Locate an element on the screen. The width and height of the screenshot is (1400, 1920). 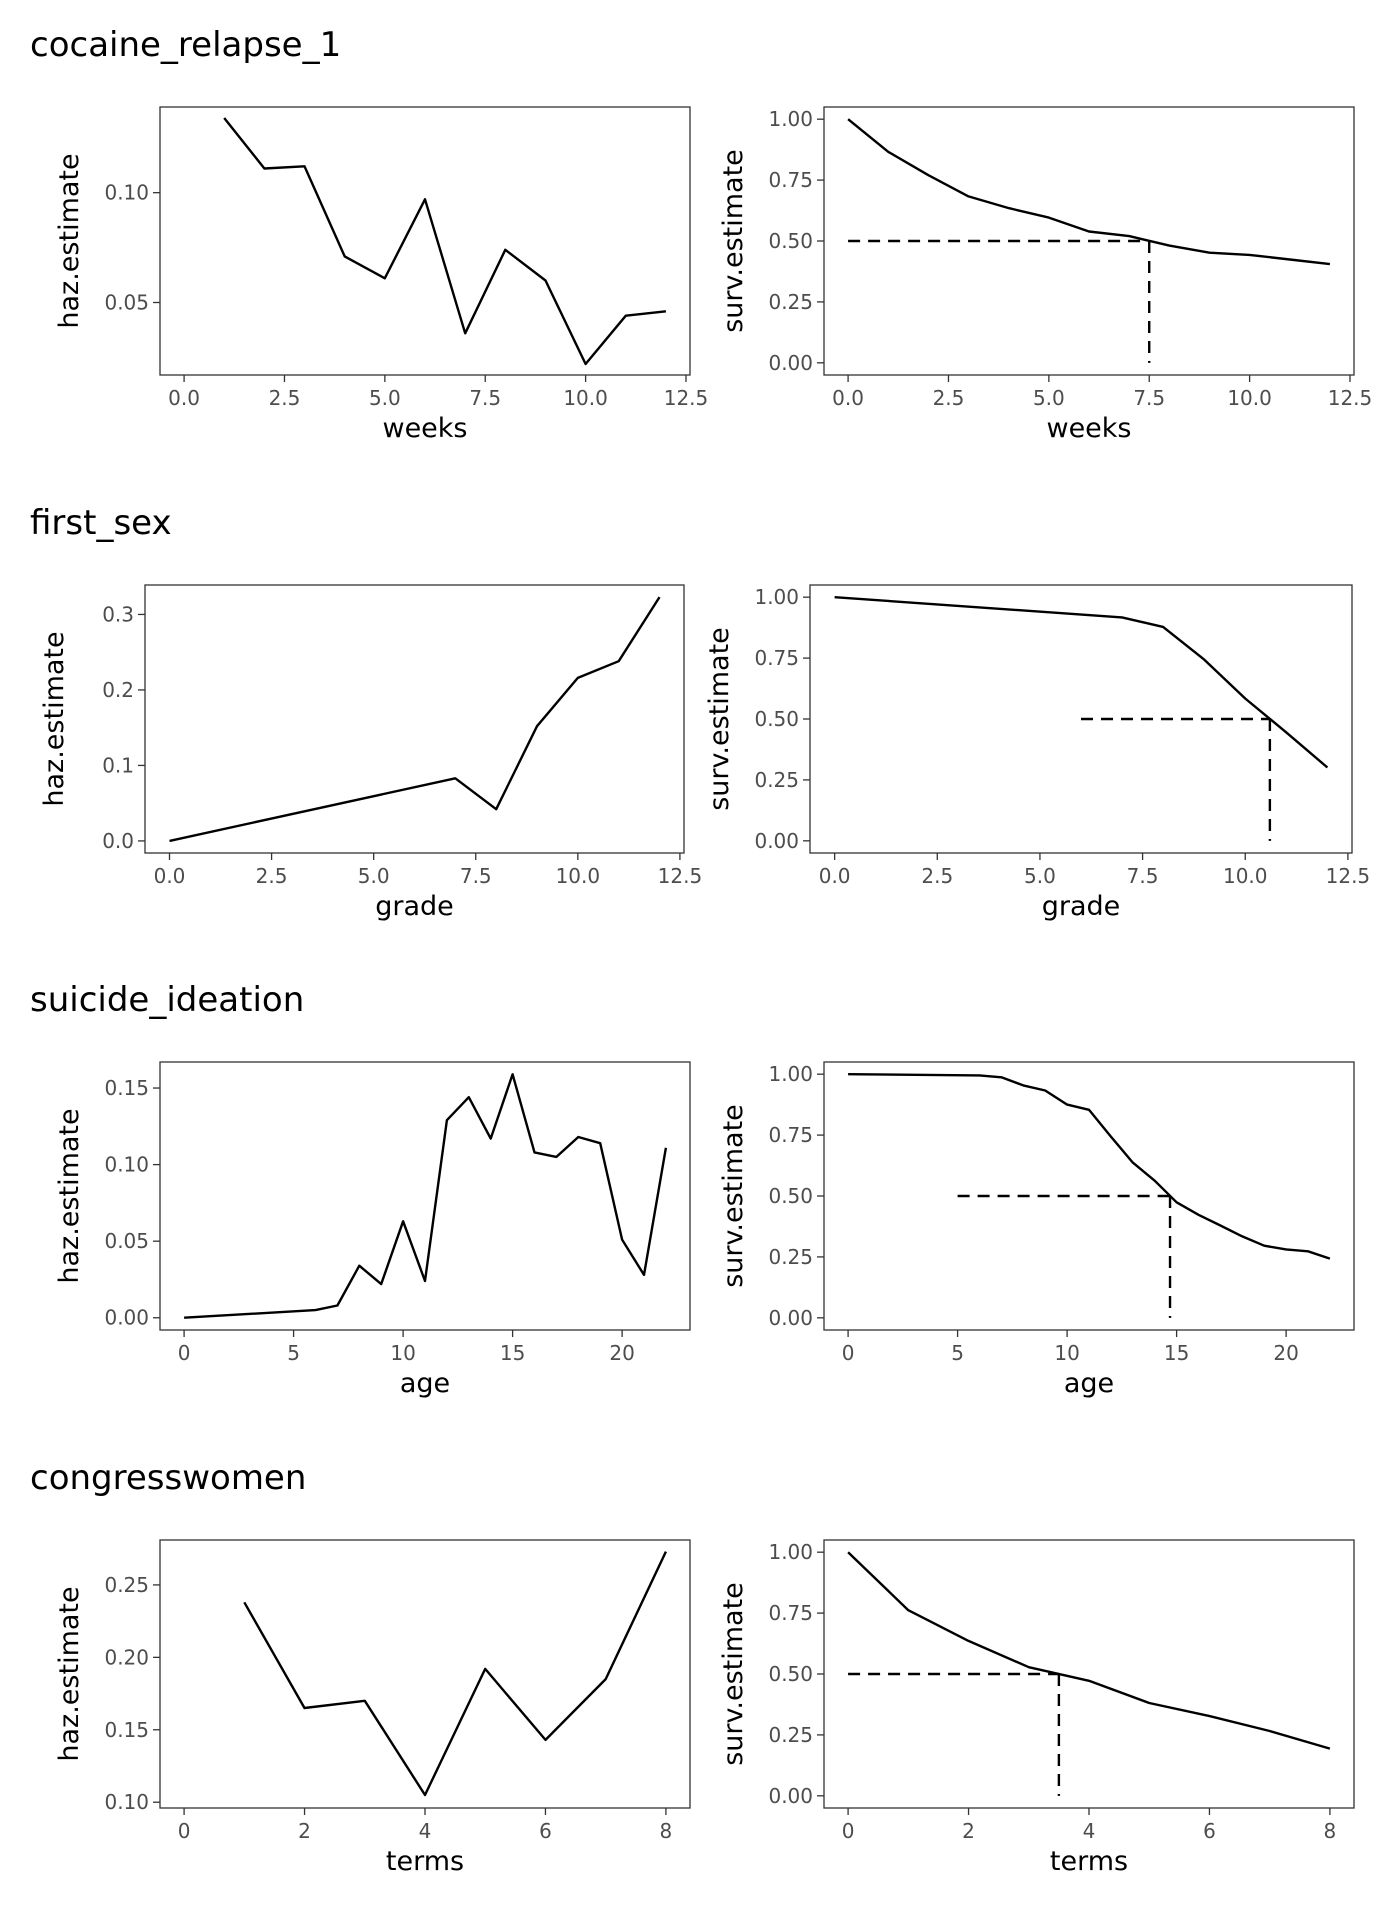
y-tick-label: 0.0 is located at coordinates (118, 841).